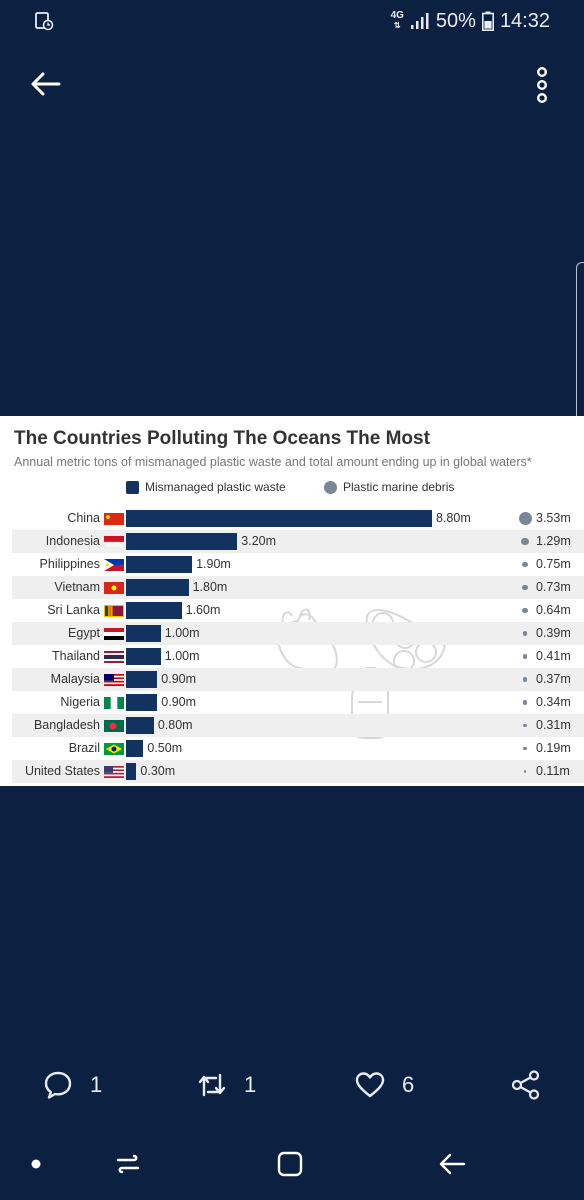  I want to click on data-arrows-icon: ⇅, so click(397, 25).